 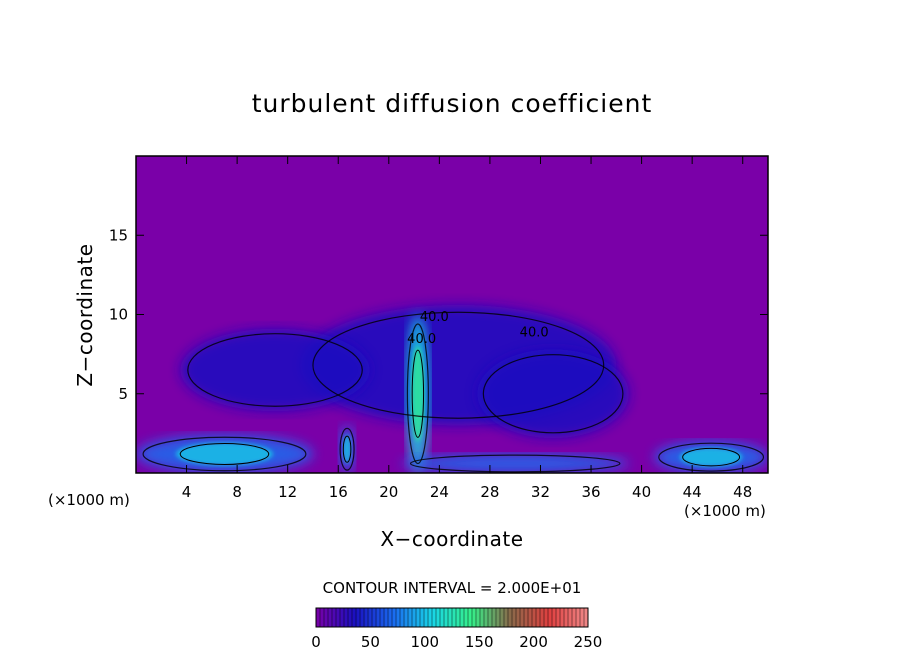 I want to click on contour-central-updraft, so click(x=417, y=394).